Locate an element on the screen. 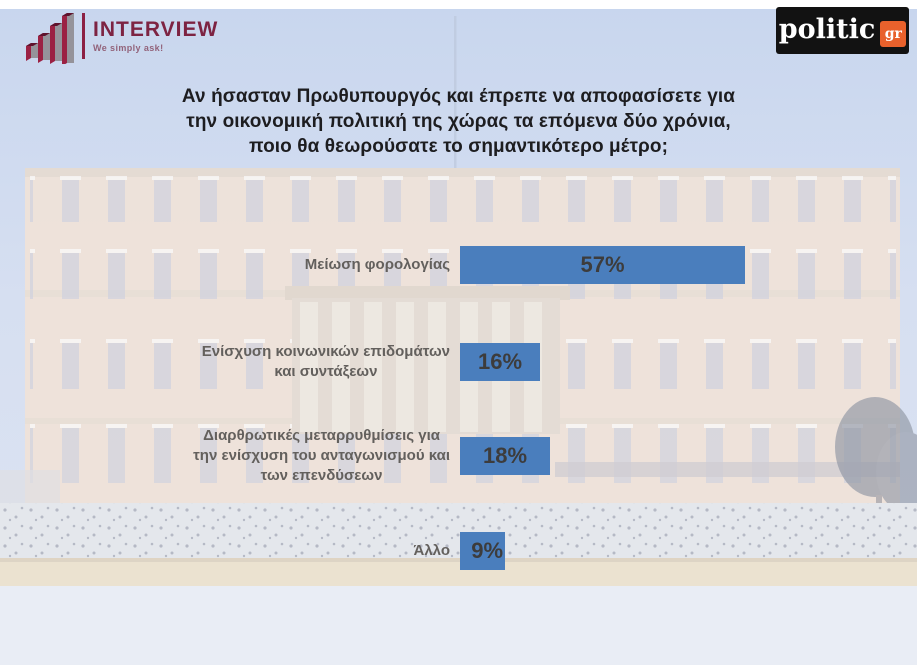 Image resolution: width=917 pixels, height=665 pixels. politic-gr-badge: gr is located at coordinates (893, 33).